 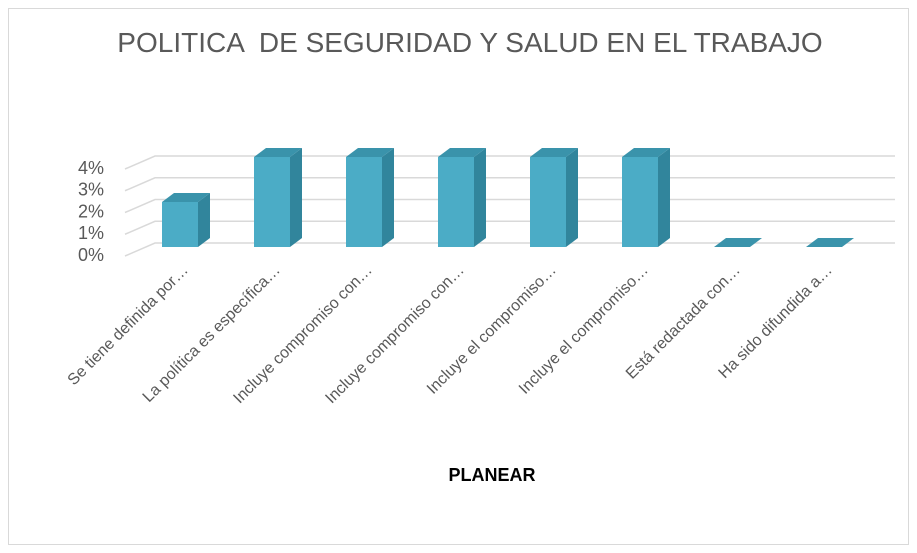 What do you see at coordinates (91, 211) in the screenshot?
I see `y-tick-label: 2%` at bounding box center [91, 211].